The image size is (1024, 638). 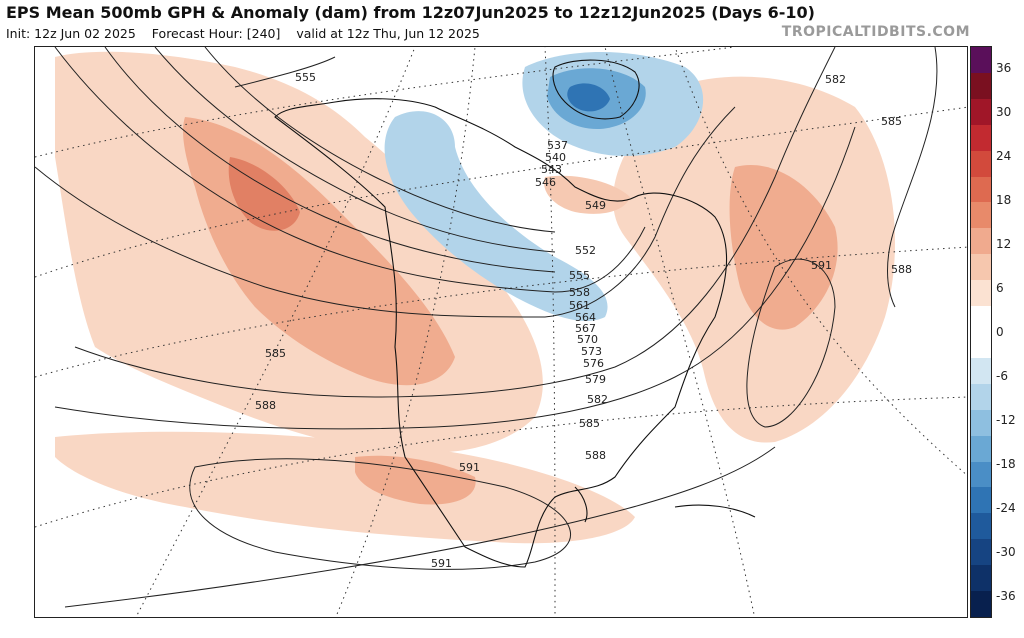 What do you see at coordinates (496, 216) in the screenshot?
I see `anomaly-region-canada-trough` at bounding box center [496, 216].